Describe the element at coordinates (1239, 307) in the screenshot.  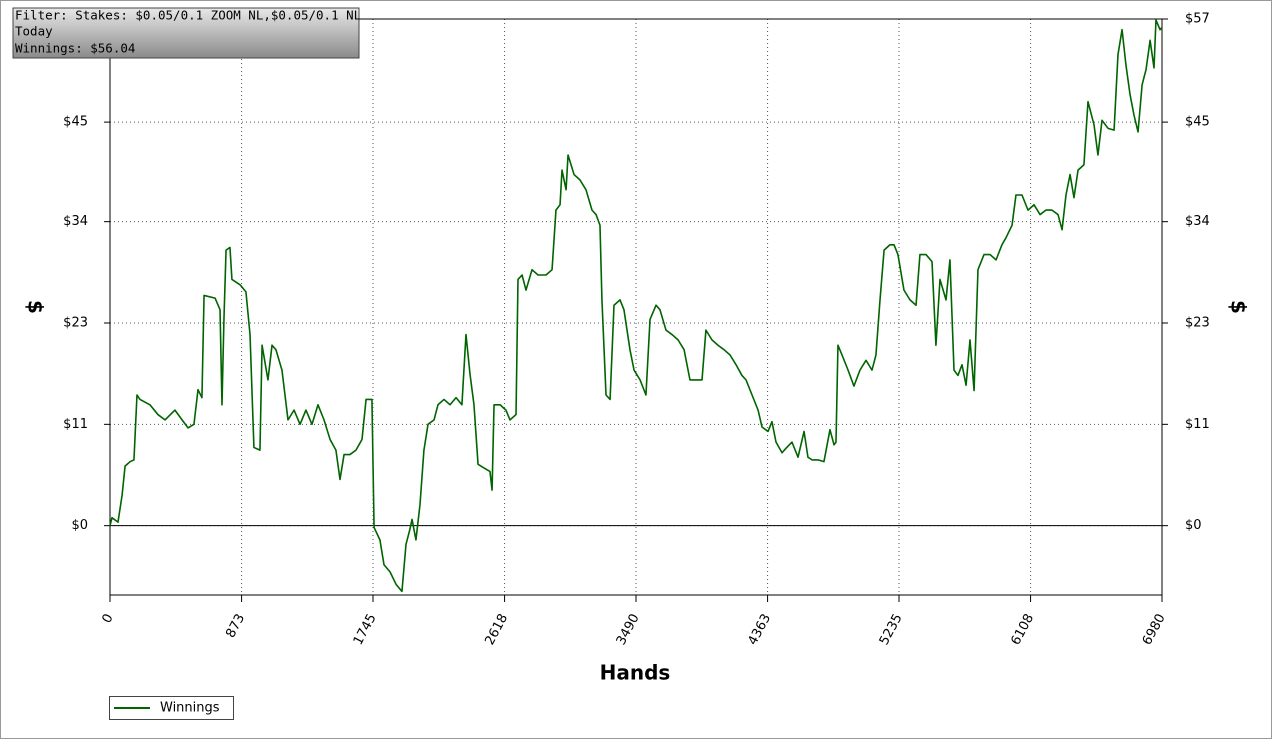
I see `y2-axis-label: $` at that location.